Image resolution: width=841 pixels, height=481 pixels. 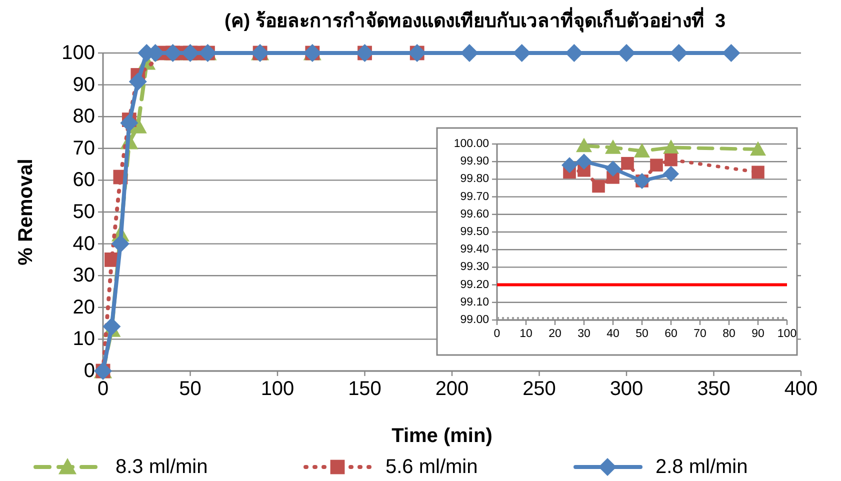 What do you see at coordinates (702, 467) in the screenshot?
I see `legend-label: 2.8 ml/min` at bounding box center [702, 467].